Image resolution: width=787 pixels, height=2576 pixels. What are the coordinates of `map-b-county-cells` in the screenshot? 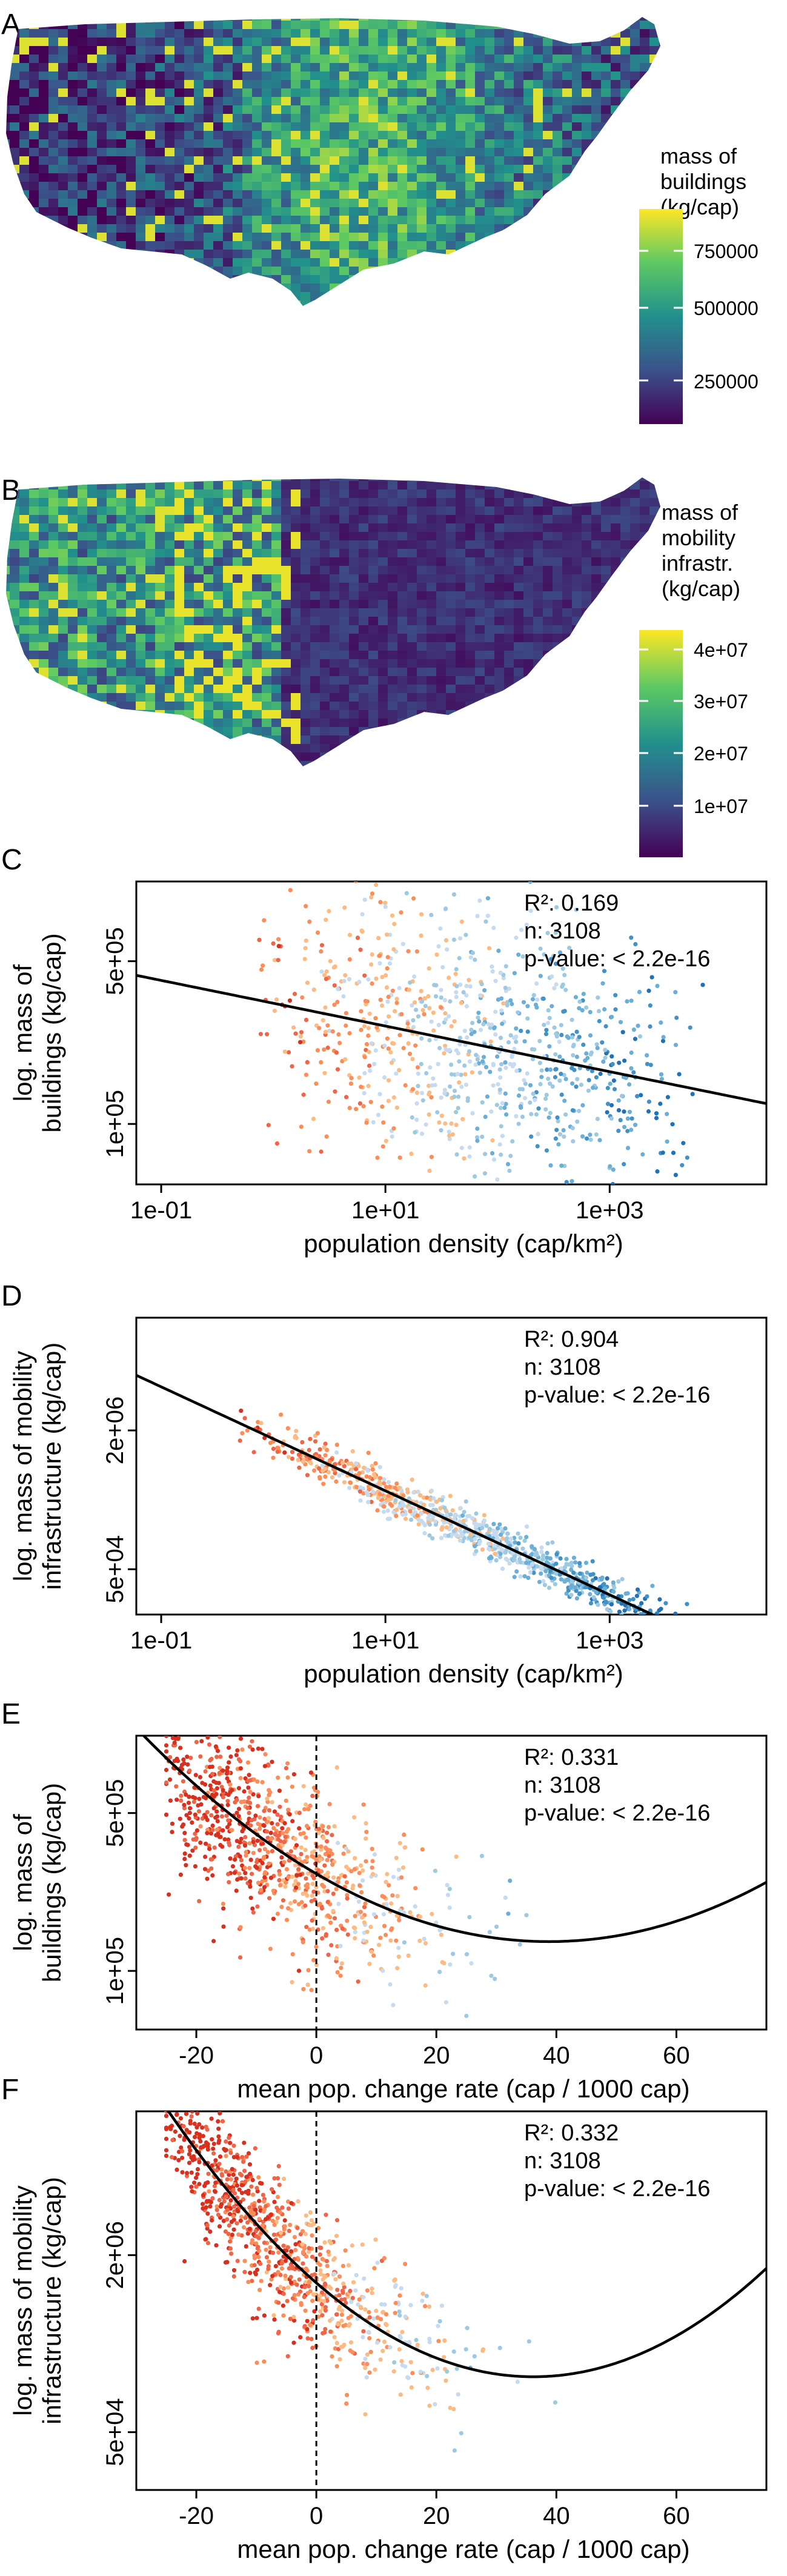 It's located at (333, 630).